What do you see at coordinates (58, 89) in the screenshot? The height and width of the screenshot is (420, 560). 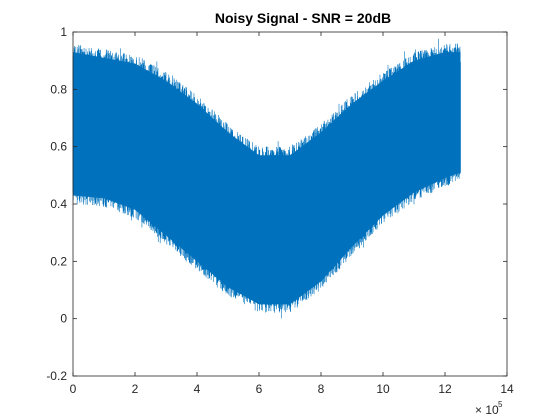 I see `y-tick-label: 0.8` at bounding box center [58, 89].